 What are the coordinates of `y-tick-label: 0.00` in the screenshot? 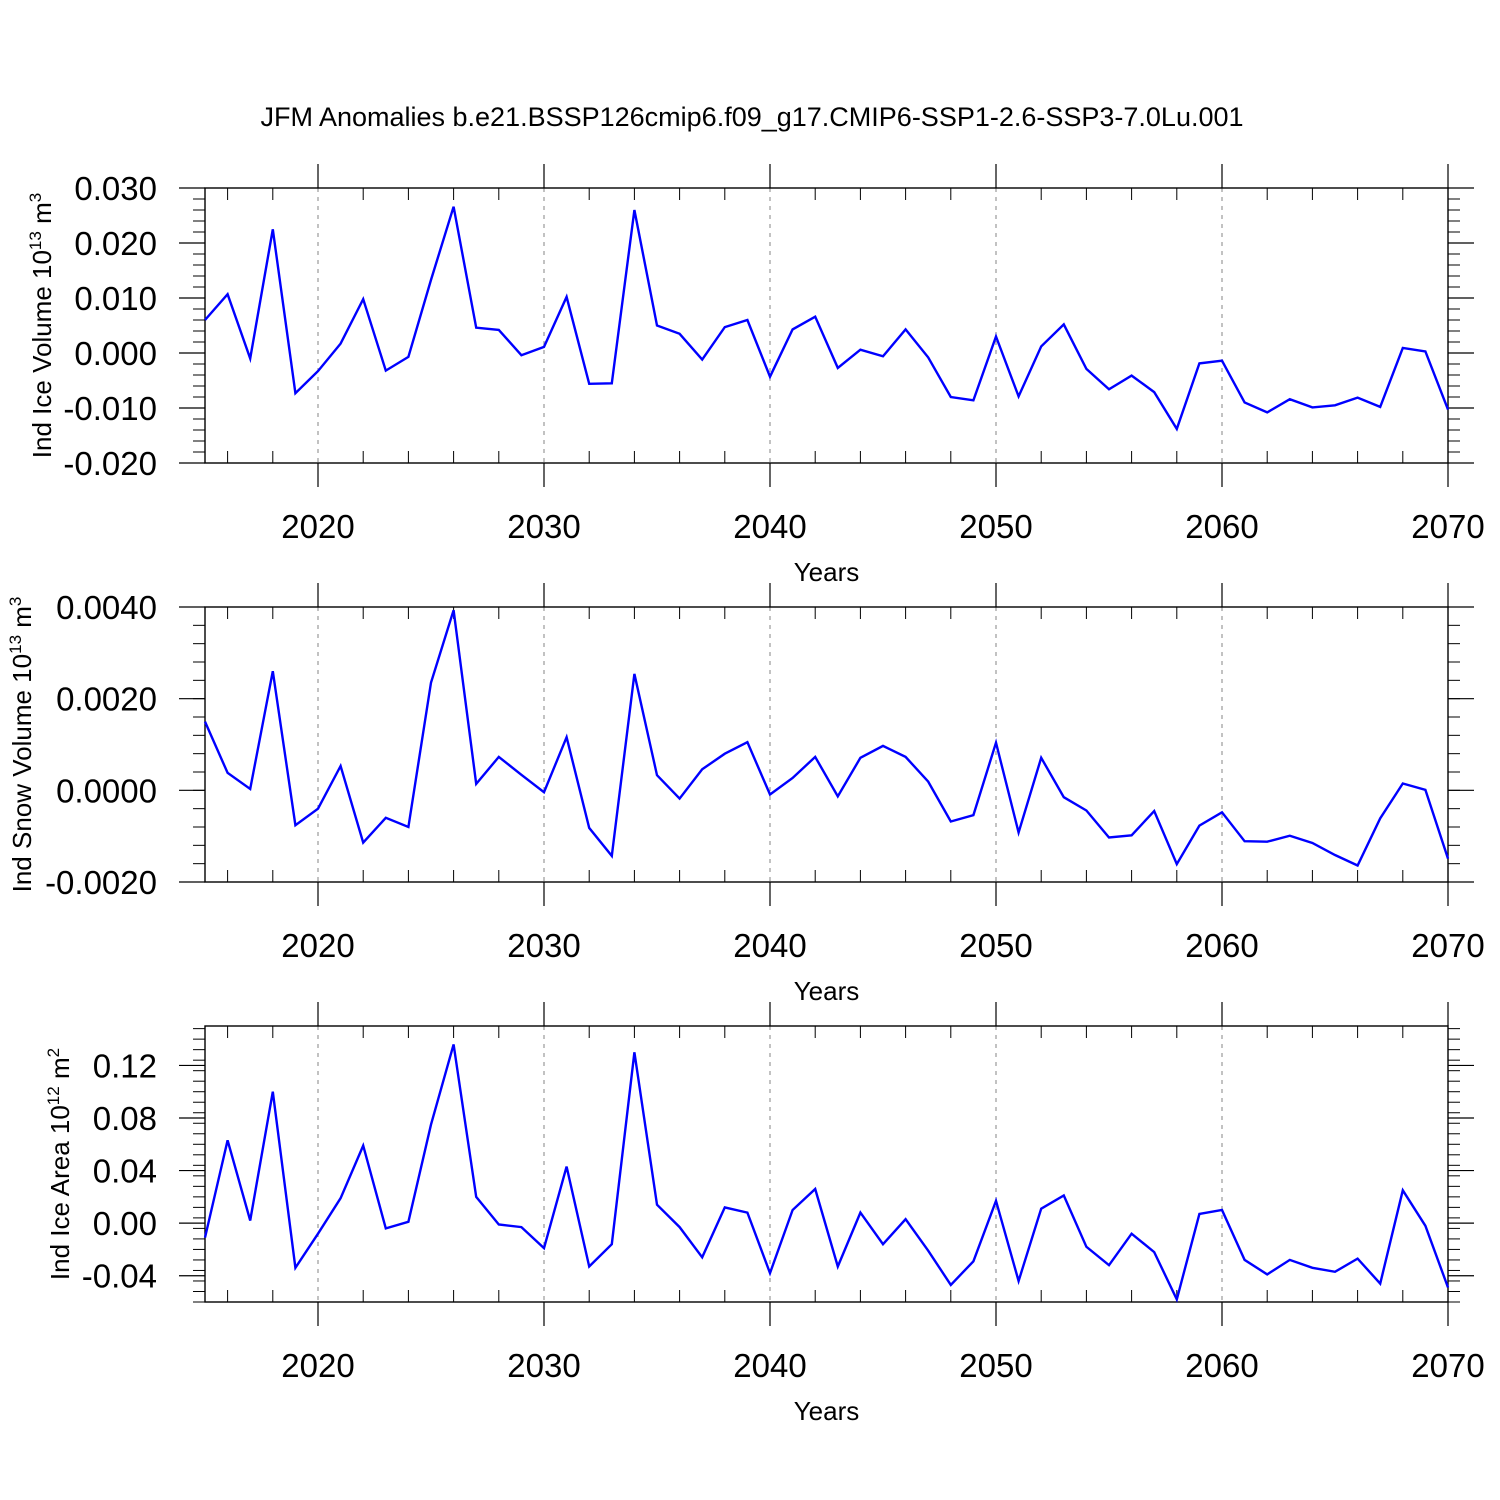 It's located at (125, 1223).